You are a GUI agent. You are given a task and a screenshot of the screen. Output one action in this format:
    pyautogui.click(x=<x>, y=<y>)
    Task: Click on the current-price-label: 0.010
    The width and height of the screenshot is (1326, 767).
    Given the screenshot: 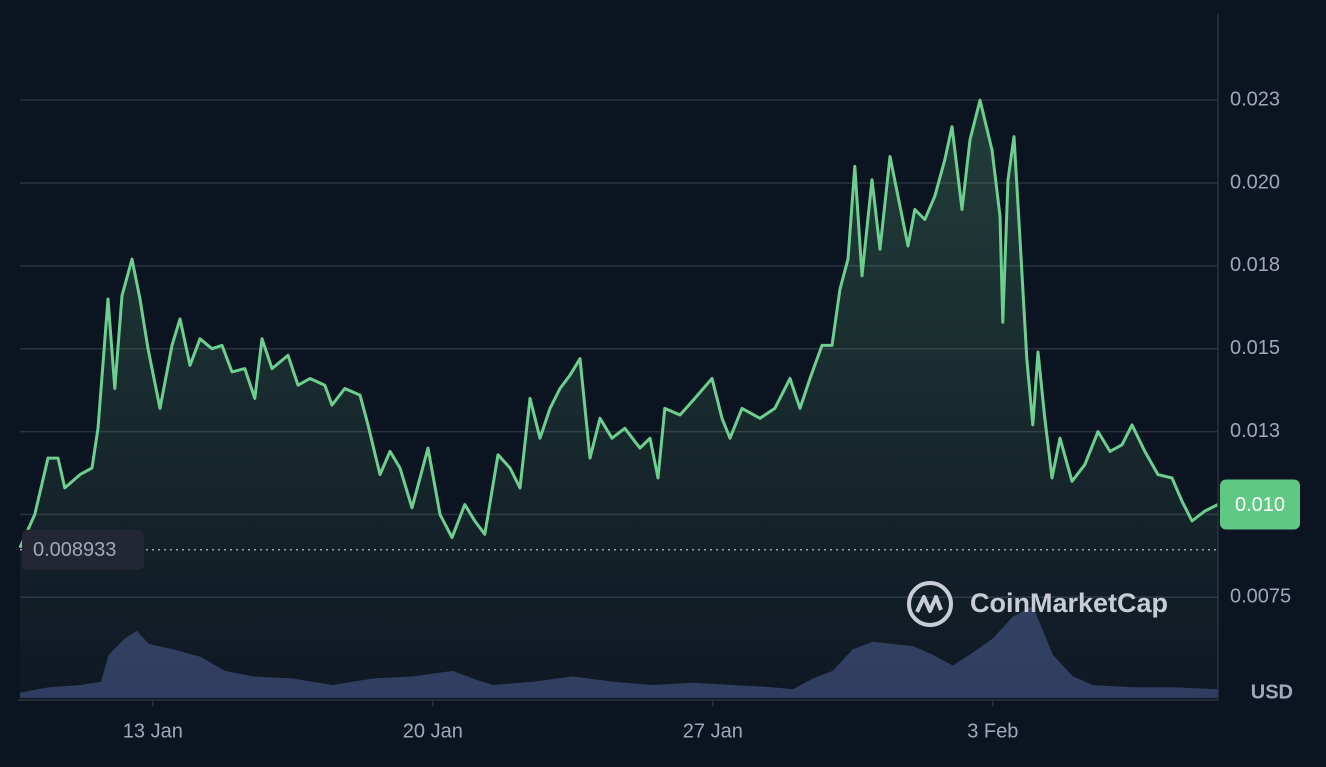 What is the action you would take?
    pyautogui.click(x=1260, y=505)
    